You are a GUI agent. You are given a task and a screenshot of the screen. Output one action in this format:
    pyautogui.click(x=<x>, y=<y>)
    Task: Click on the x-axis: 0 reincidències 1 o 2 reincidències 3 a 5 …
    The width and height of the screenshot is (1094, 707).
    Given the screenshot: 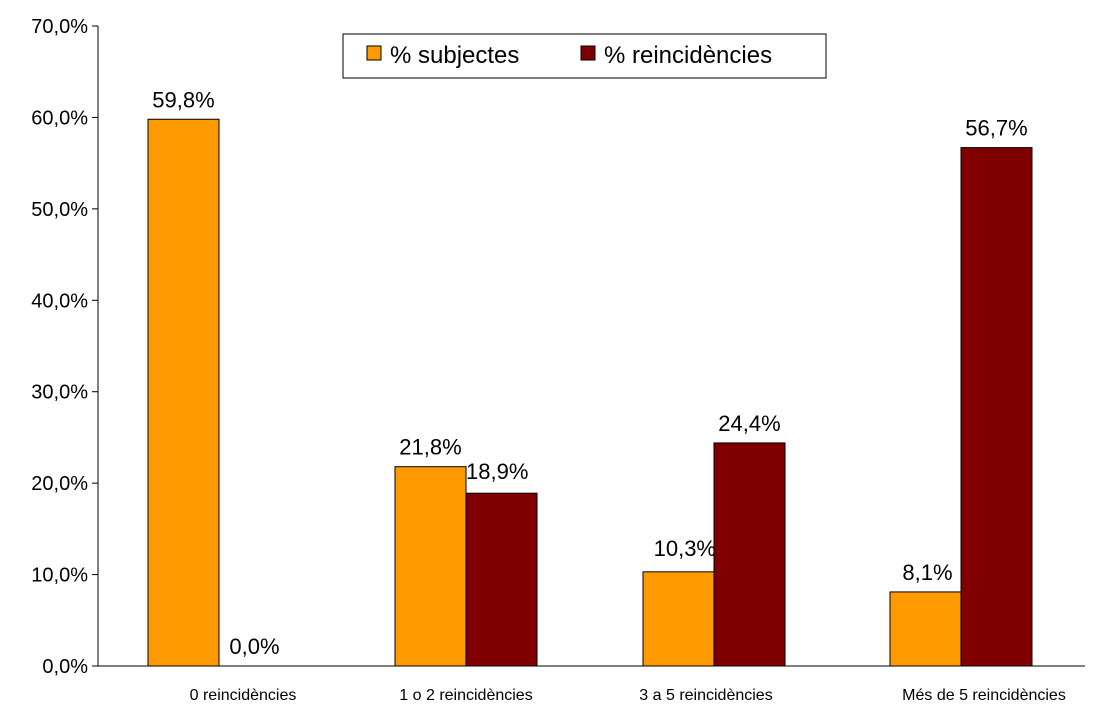 What is the action you would take?
    pyautogui.click(x=591, y=684)
    